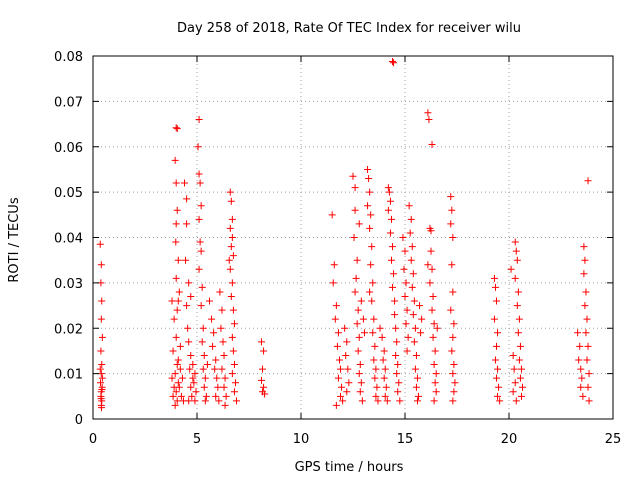  I want to click on x-axis-label: GPS time / hours, so click(349, 467).